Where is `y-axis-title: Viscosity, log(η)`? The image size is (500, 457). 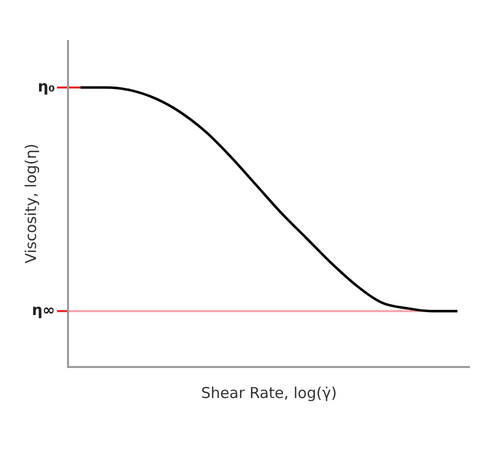 y-axis-title: Viscosity, log(η) is located at coordinates (31, 204).